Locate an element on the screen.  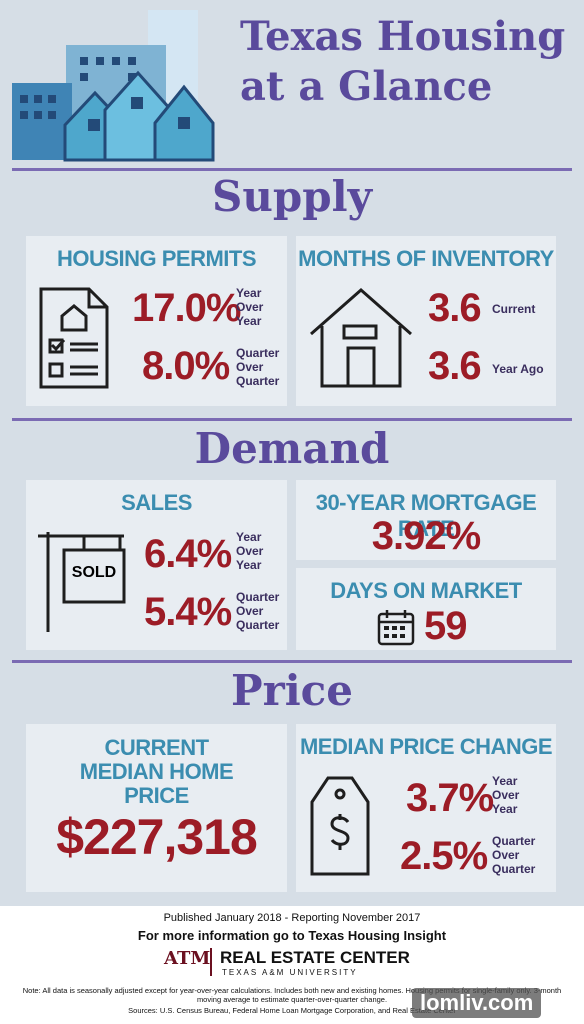
card: CURRENT MEDIAN HOME PRICE $227,318 is located at coordinates (156, 808).